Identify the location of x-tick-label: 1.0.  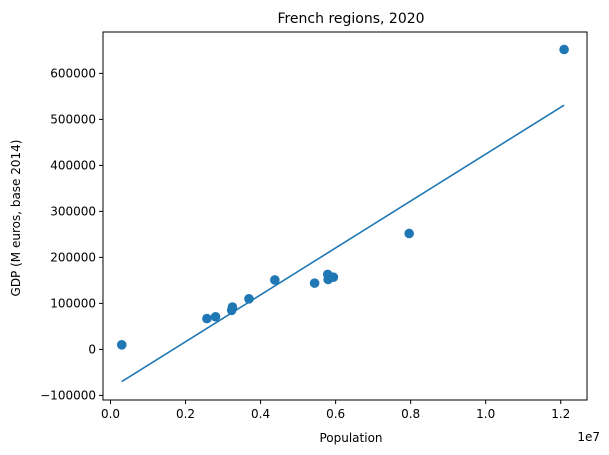
(485, 414).